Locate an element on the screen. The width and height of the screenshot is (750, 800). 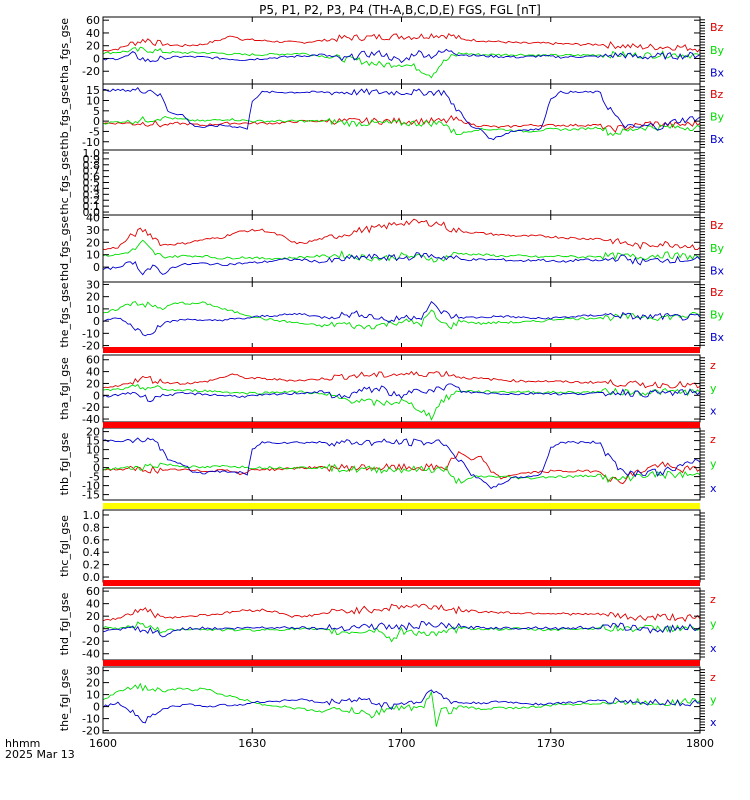
y-tick-label: 0.5 is located at coordinates (92, 183).